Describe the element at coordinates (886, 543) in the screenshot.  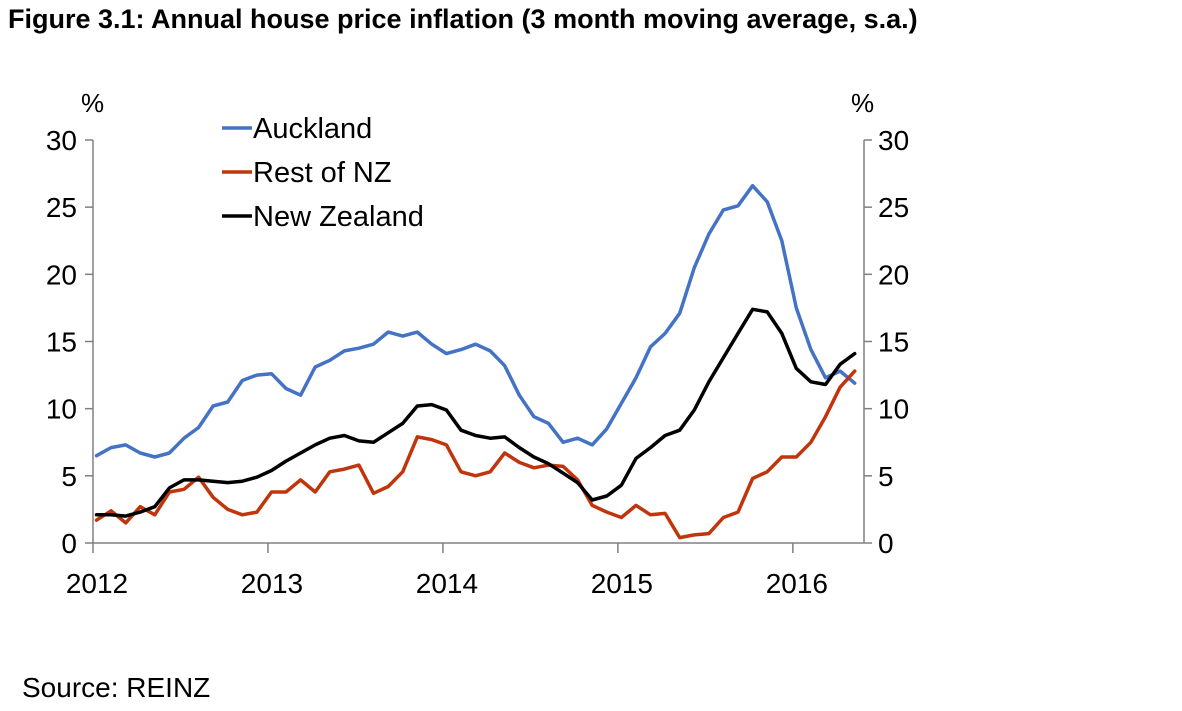
I see `y-tick-label-right: 0` at that location.